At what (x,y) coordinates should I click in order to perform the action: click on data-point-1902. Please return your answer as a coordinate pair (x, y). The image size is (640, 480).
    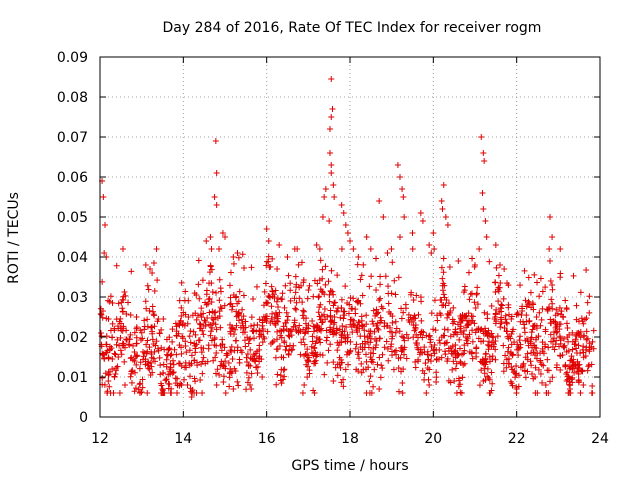
    Looking at the image, I should click on (566, 381).